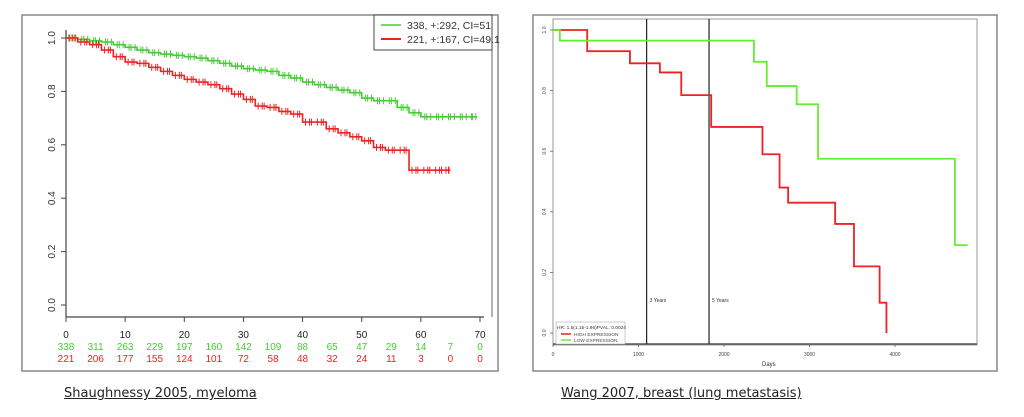  Describe the element at coordinates (451, 347) in the screenshot. I see `risk-table-value: 7` at that location.